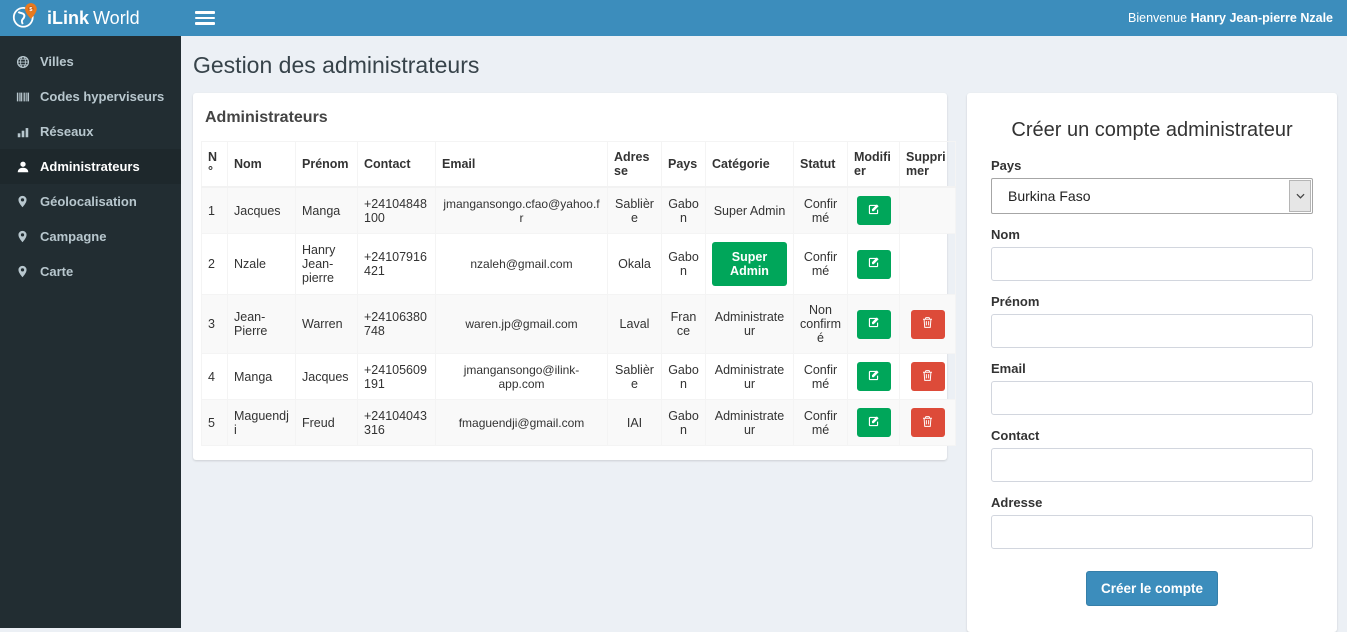 Image resolution: width=1347 pixels, height=632 pixels. Describe the element at coordinates (215, 377) in the screenshot. I see `cell-n: 4` at that location.